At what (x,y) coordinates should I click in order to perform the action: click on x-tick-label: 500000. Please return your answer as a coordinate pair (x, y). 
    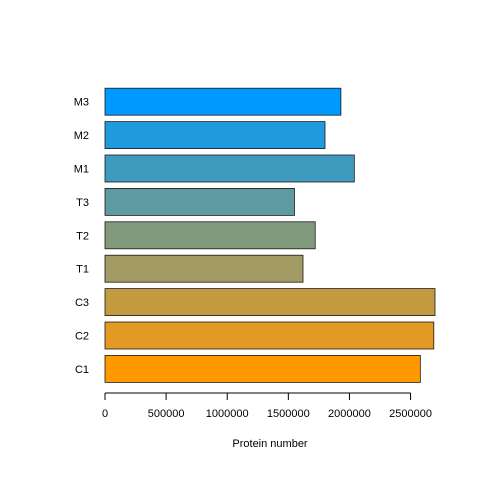
    Looking at the image, I should click on (166, 414).